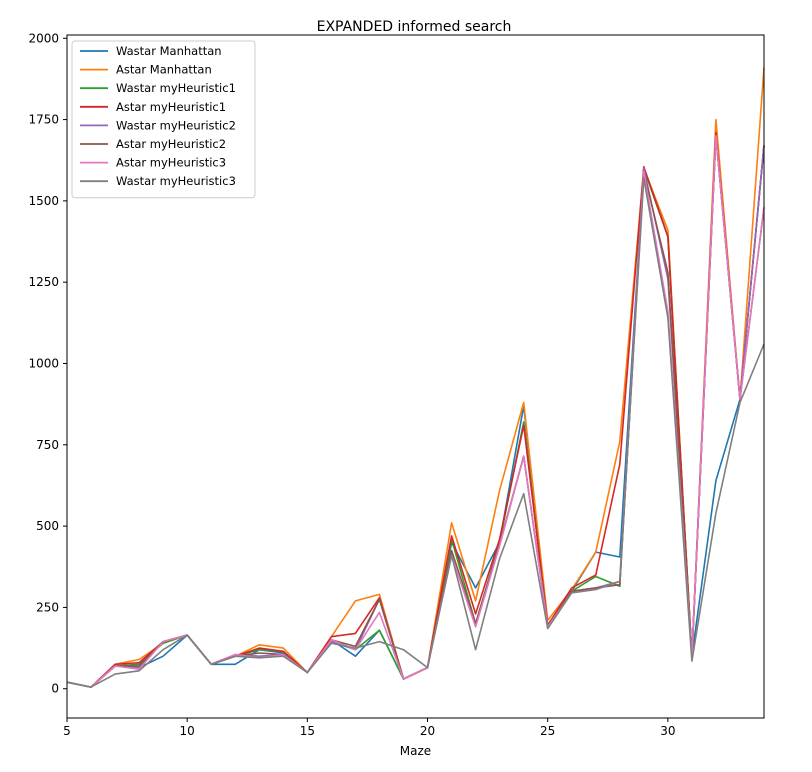 This screenshot has height=772, width=812. What do you see at coordinates (171, 144) in the screenshot?
I see `legend-label: Astar myHeuristic2` at bounding box center [171, 144].